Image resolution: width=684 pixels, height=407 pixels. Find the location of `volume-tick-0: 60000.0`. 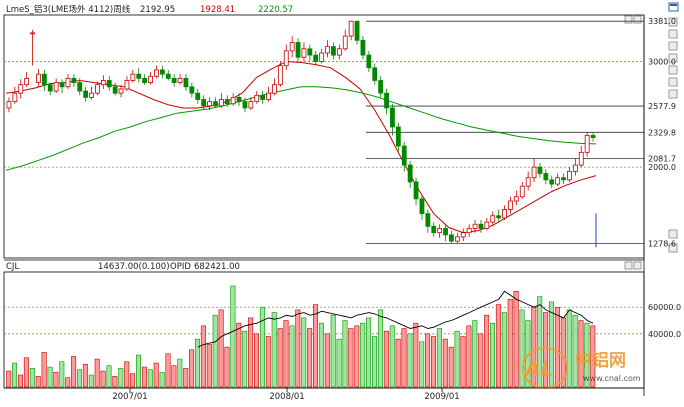

volume-tick-0: 60000.0 is located at coordinates (664, 307).